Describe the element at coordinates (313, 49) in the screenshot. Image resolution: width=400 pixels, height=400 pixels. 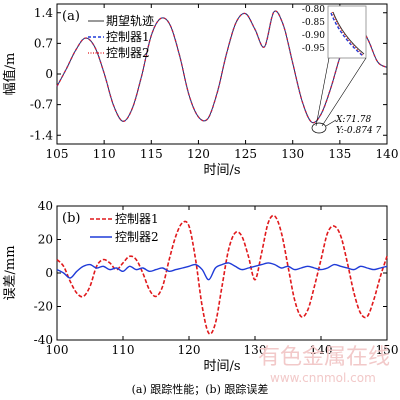
I see `zoom-inset-tick-3: -0.95` at that location.